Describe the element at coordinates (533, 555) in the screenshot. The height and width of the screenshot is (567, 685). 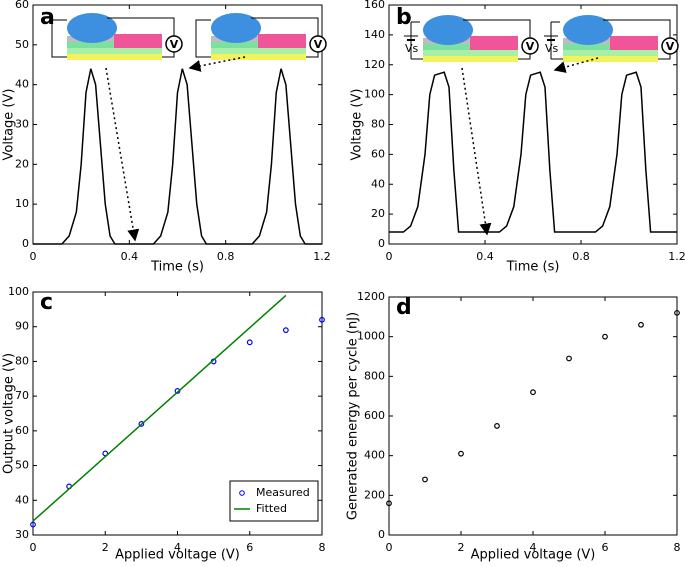
I see `x-axis-label: Applied voltage (V)` at that location.